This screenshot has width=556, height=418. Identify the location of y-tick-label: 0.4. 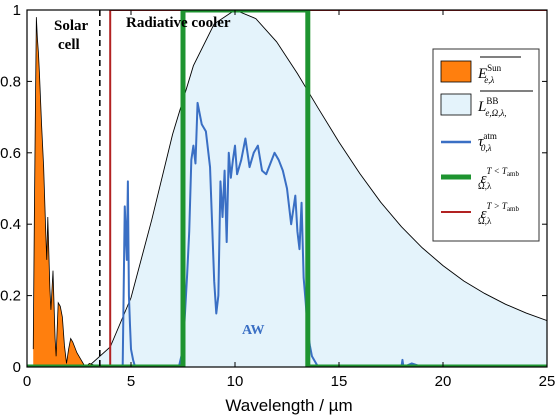
(10, 224).